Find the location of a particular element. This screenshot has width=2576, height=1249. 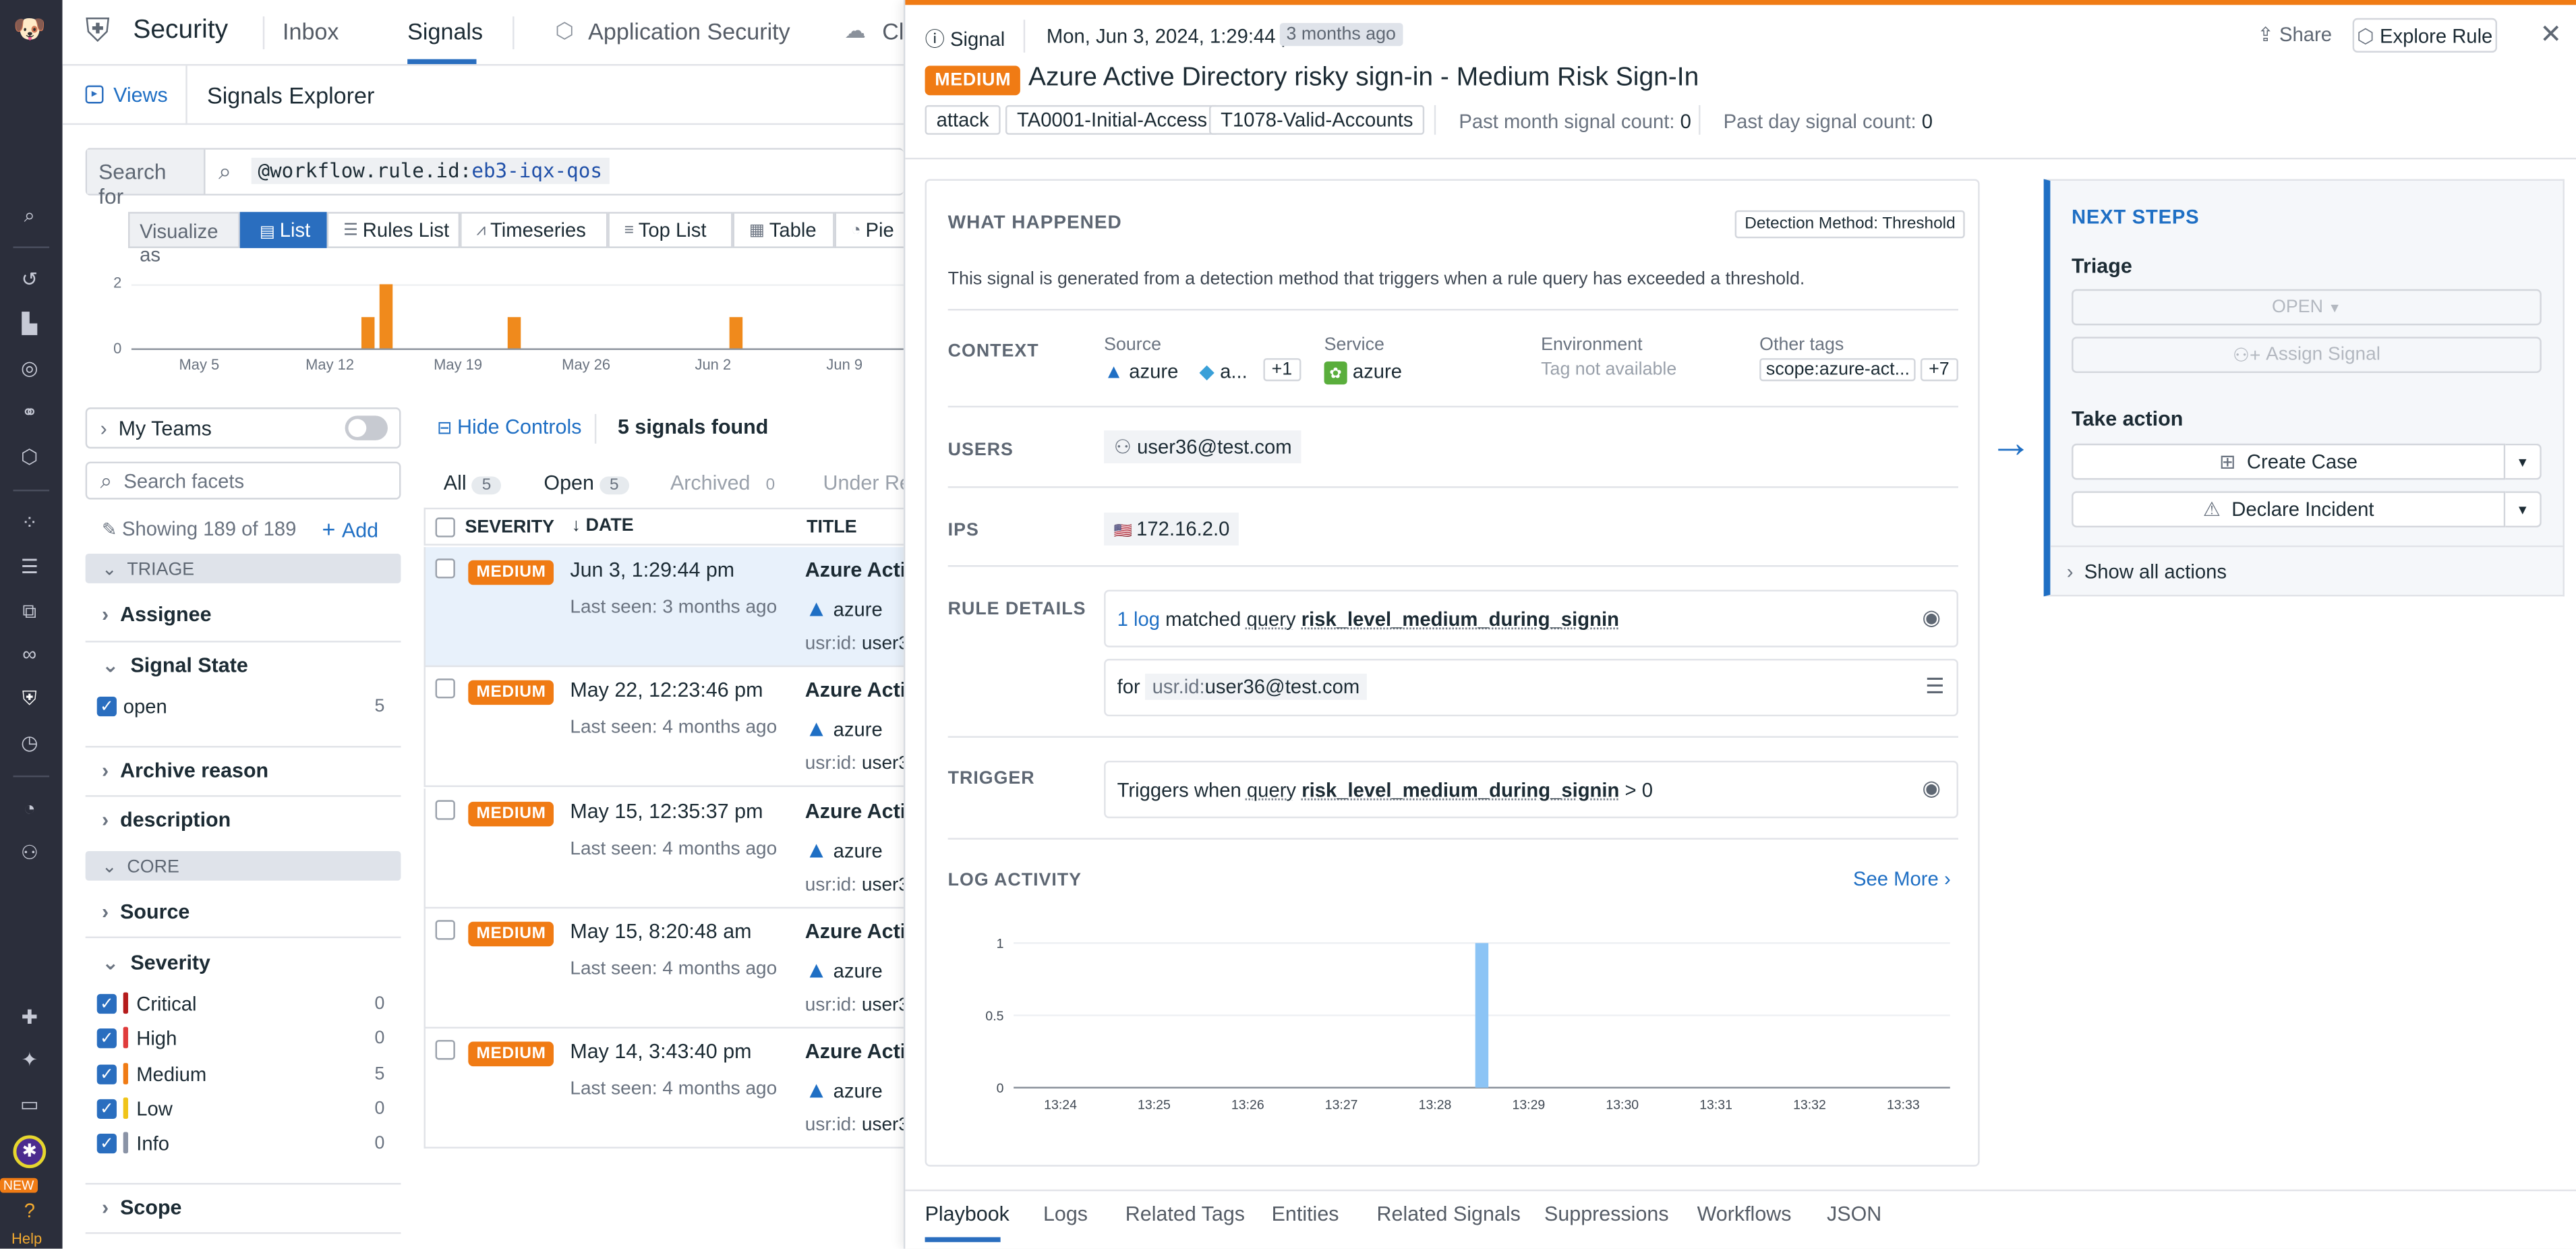

close-icon: ✕ is located at coordinates (2551, 35).